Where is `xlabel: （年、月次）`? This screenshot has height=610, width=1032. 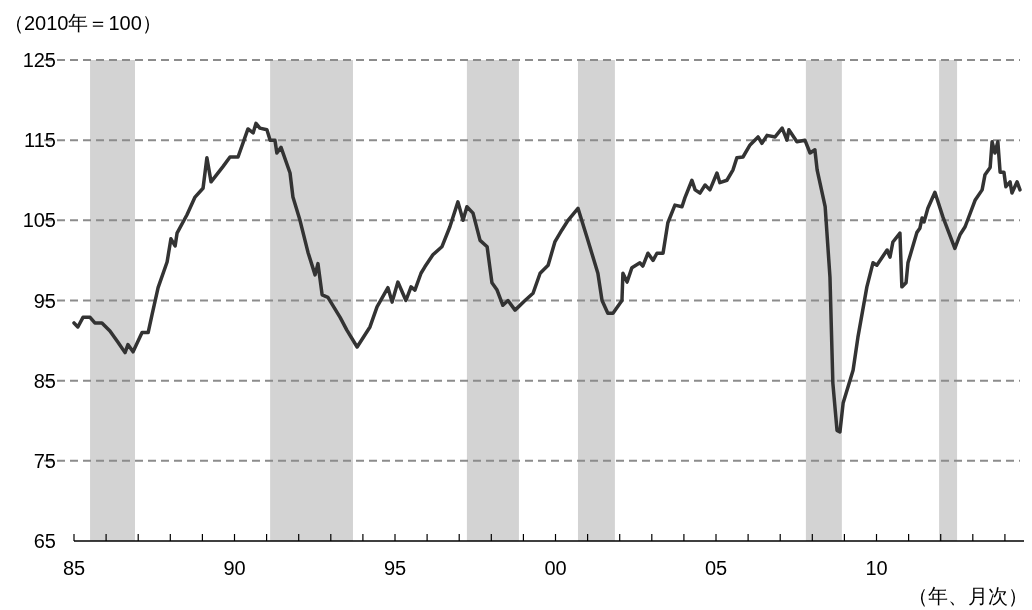 xlabel: （年、月次） is located at coordinates (968, 596).